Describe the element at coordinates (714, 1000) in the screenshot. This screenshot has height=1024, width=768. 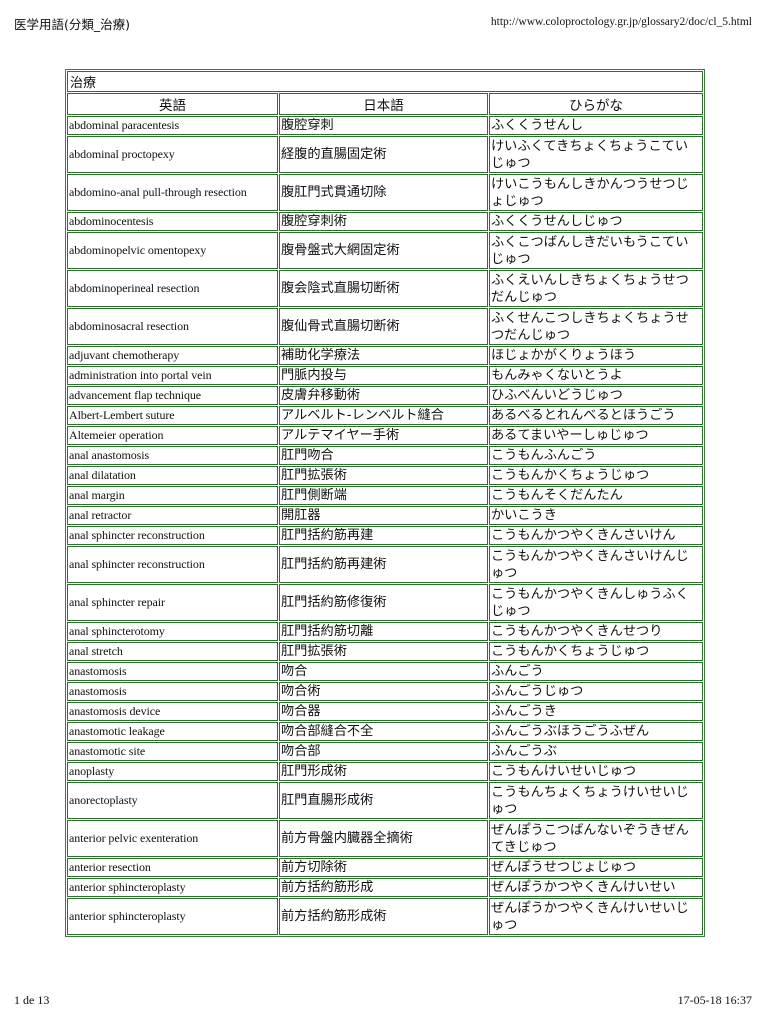
I see `print-datetime: 17-05-18 16:37` at that location.